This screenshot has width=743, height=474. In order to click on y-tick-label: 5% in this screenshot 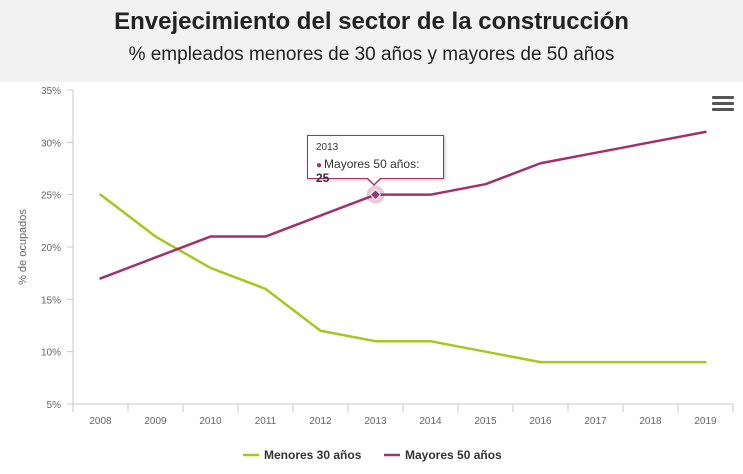, I will do `click(54, 405)`.